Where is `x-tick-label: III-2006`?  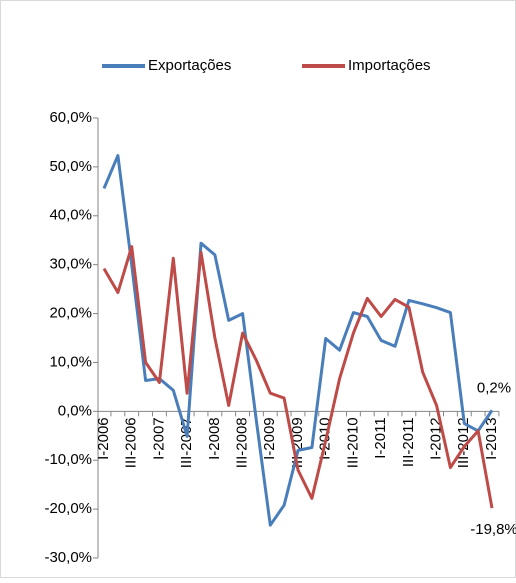
x-tick-label: III-2006 is located at coordinates (131, 442).